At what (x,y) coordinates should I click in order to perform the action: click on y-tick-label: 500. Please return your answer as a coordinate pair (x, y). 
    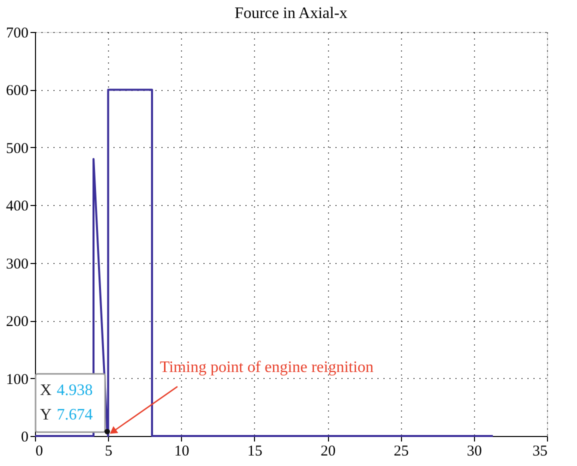
    Looking at the image, I should click on (17, 148).